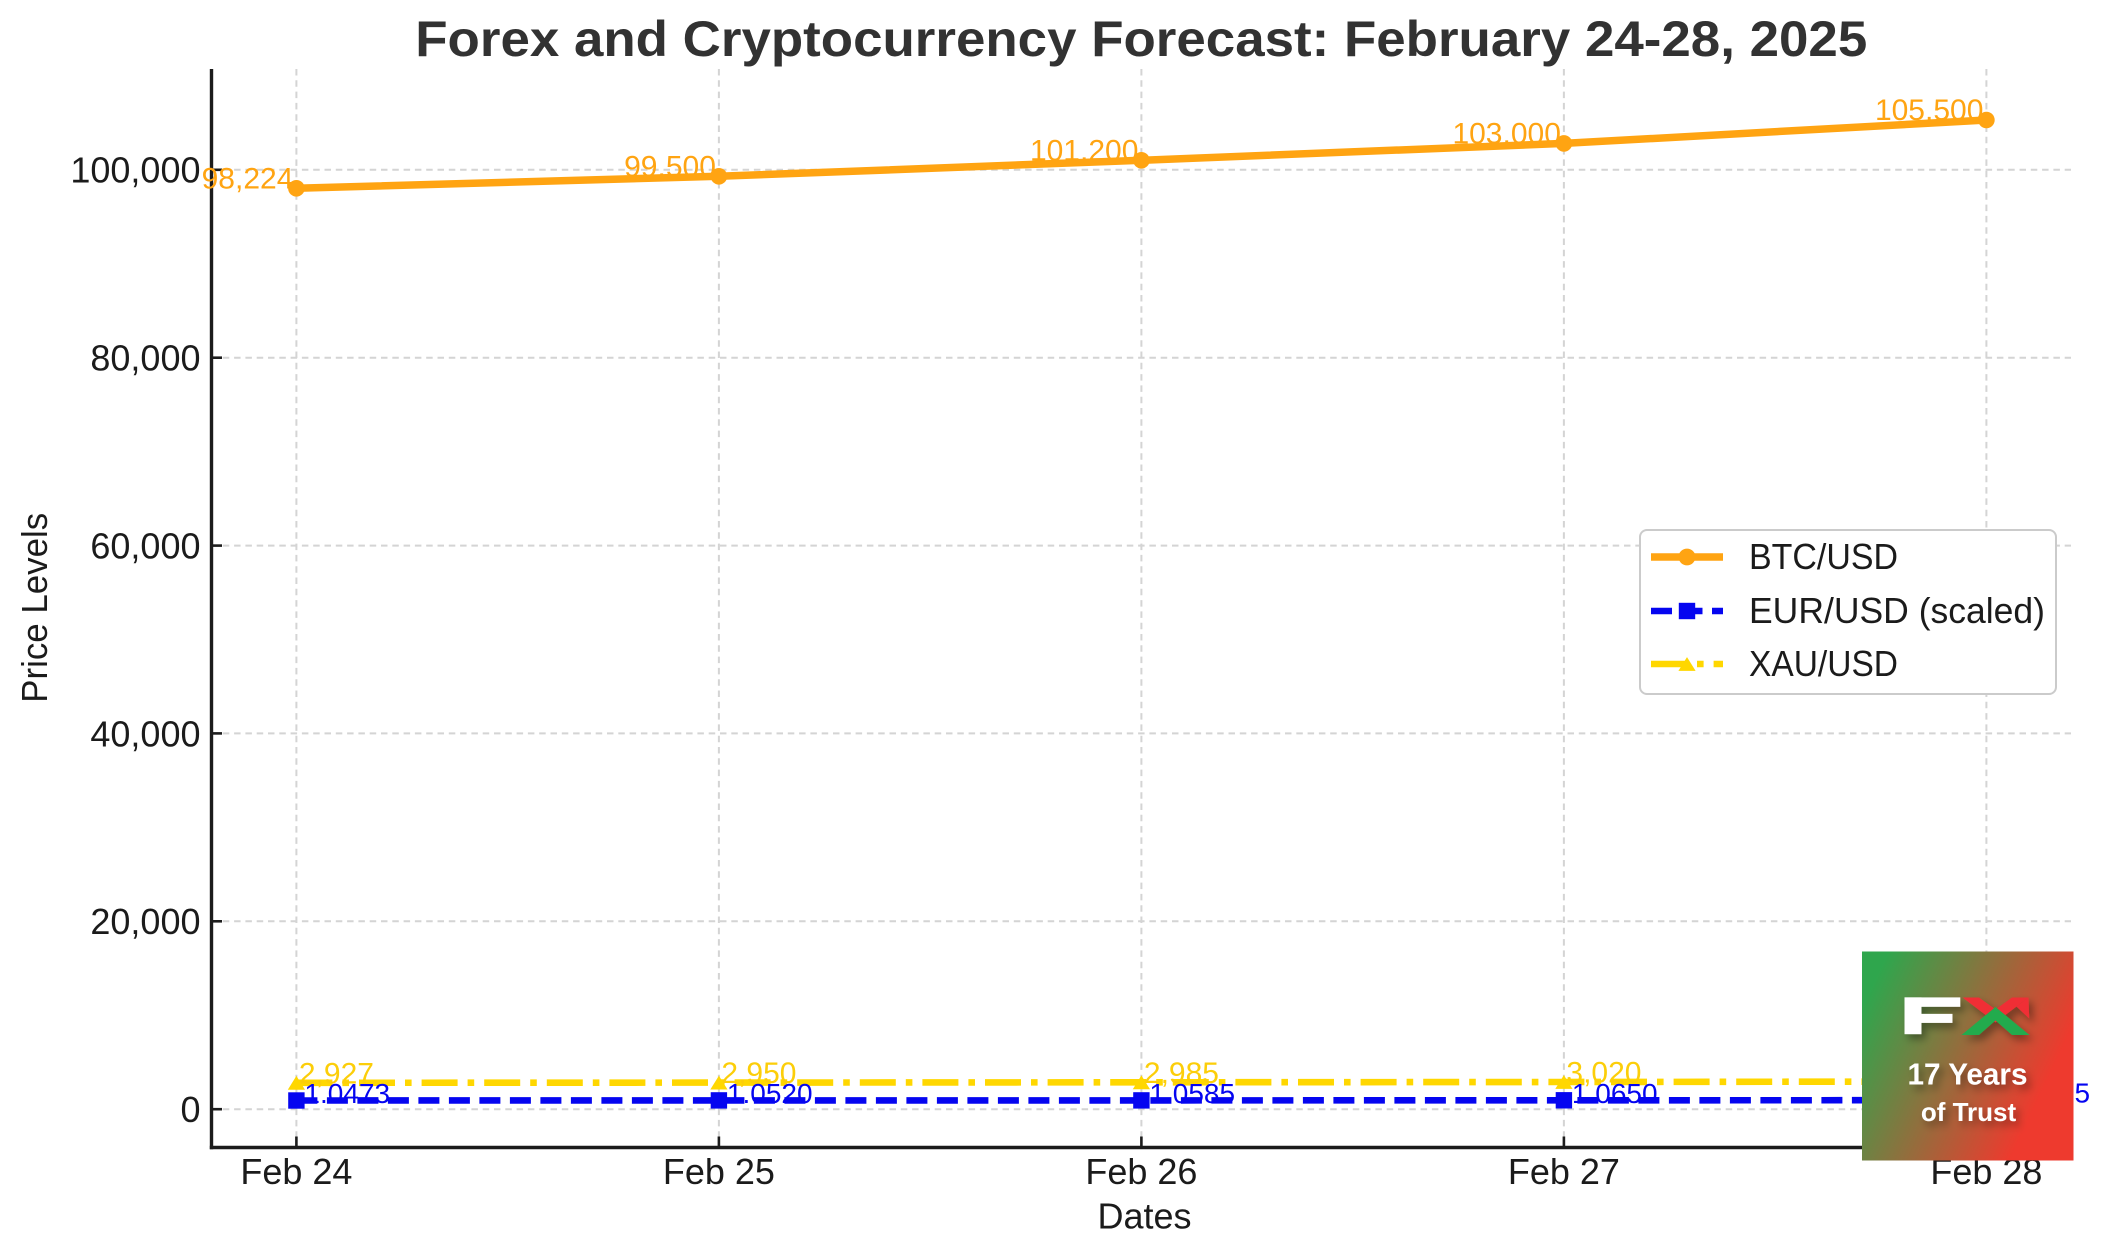  What do you see at coordinates (347, 1093) in the screenshot?
I see `svg-text: 1.0473` at bounding box center [347, 1093].